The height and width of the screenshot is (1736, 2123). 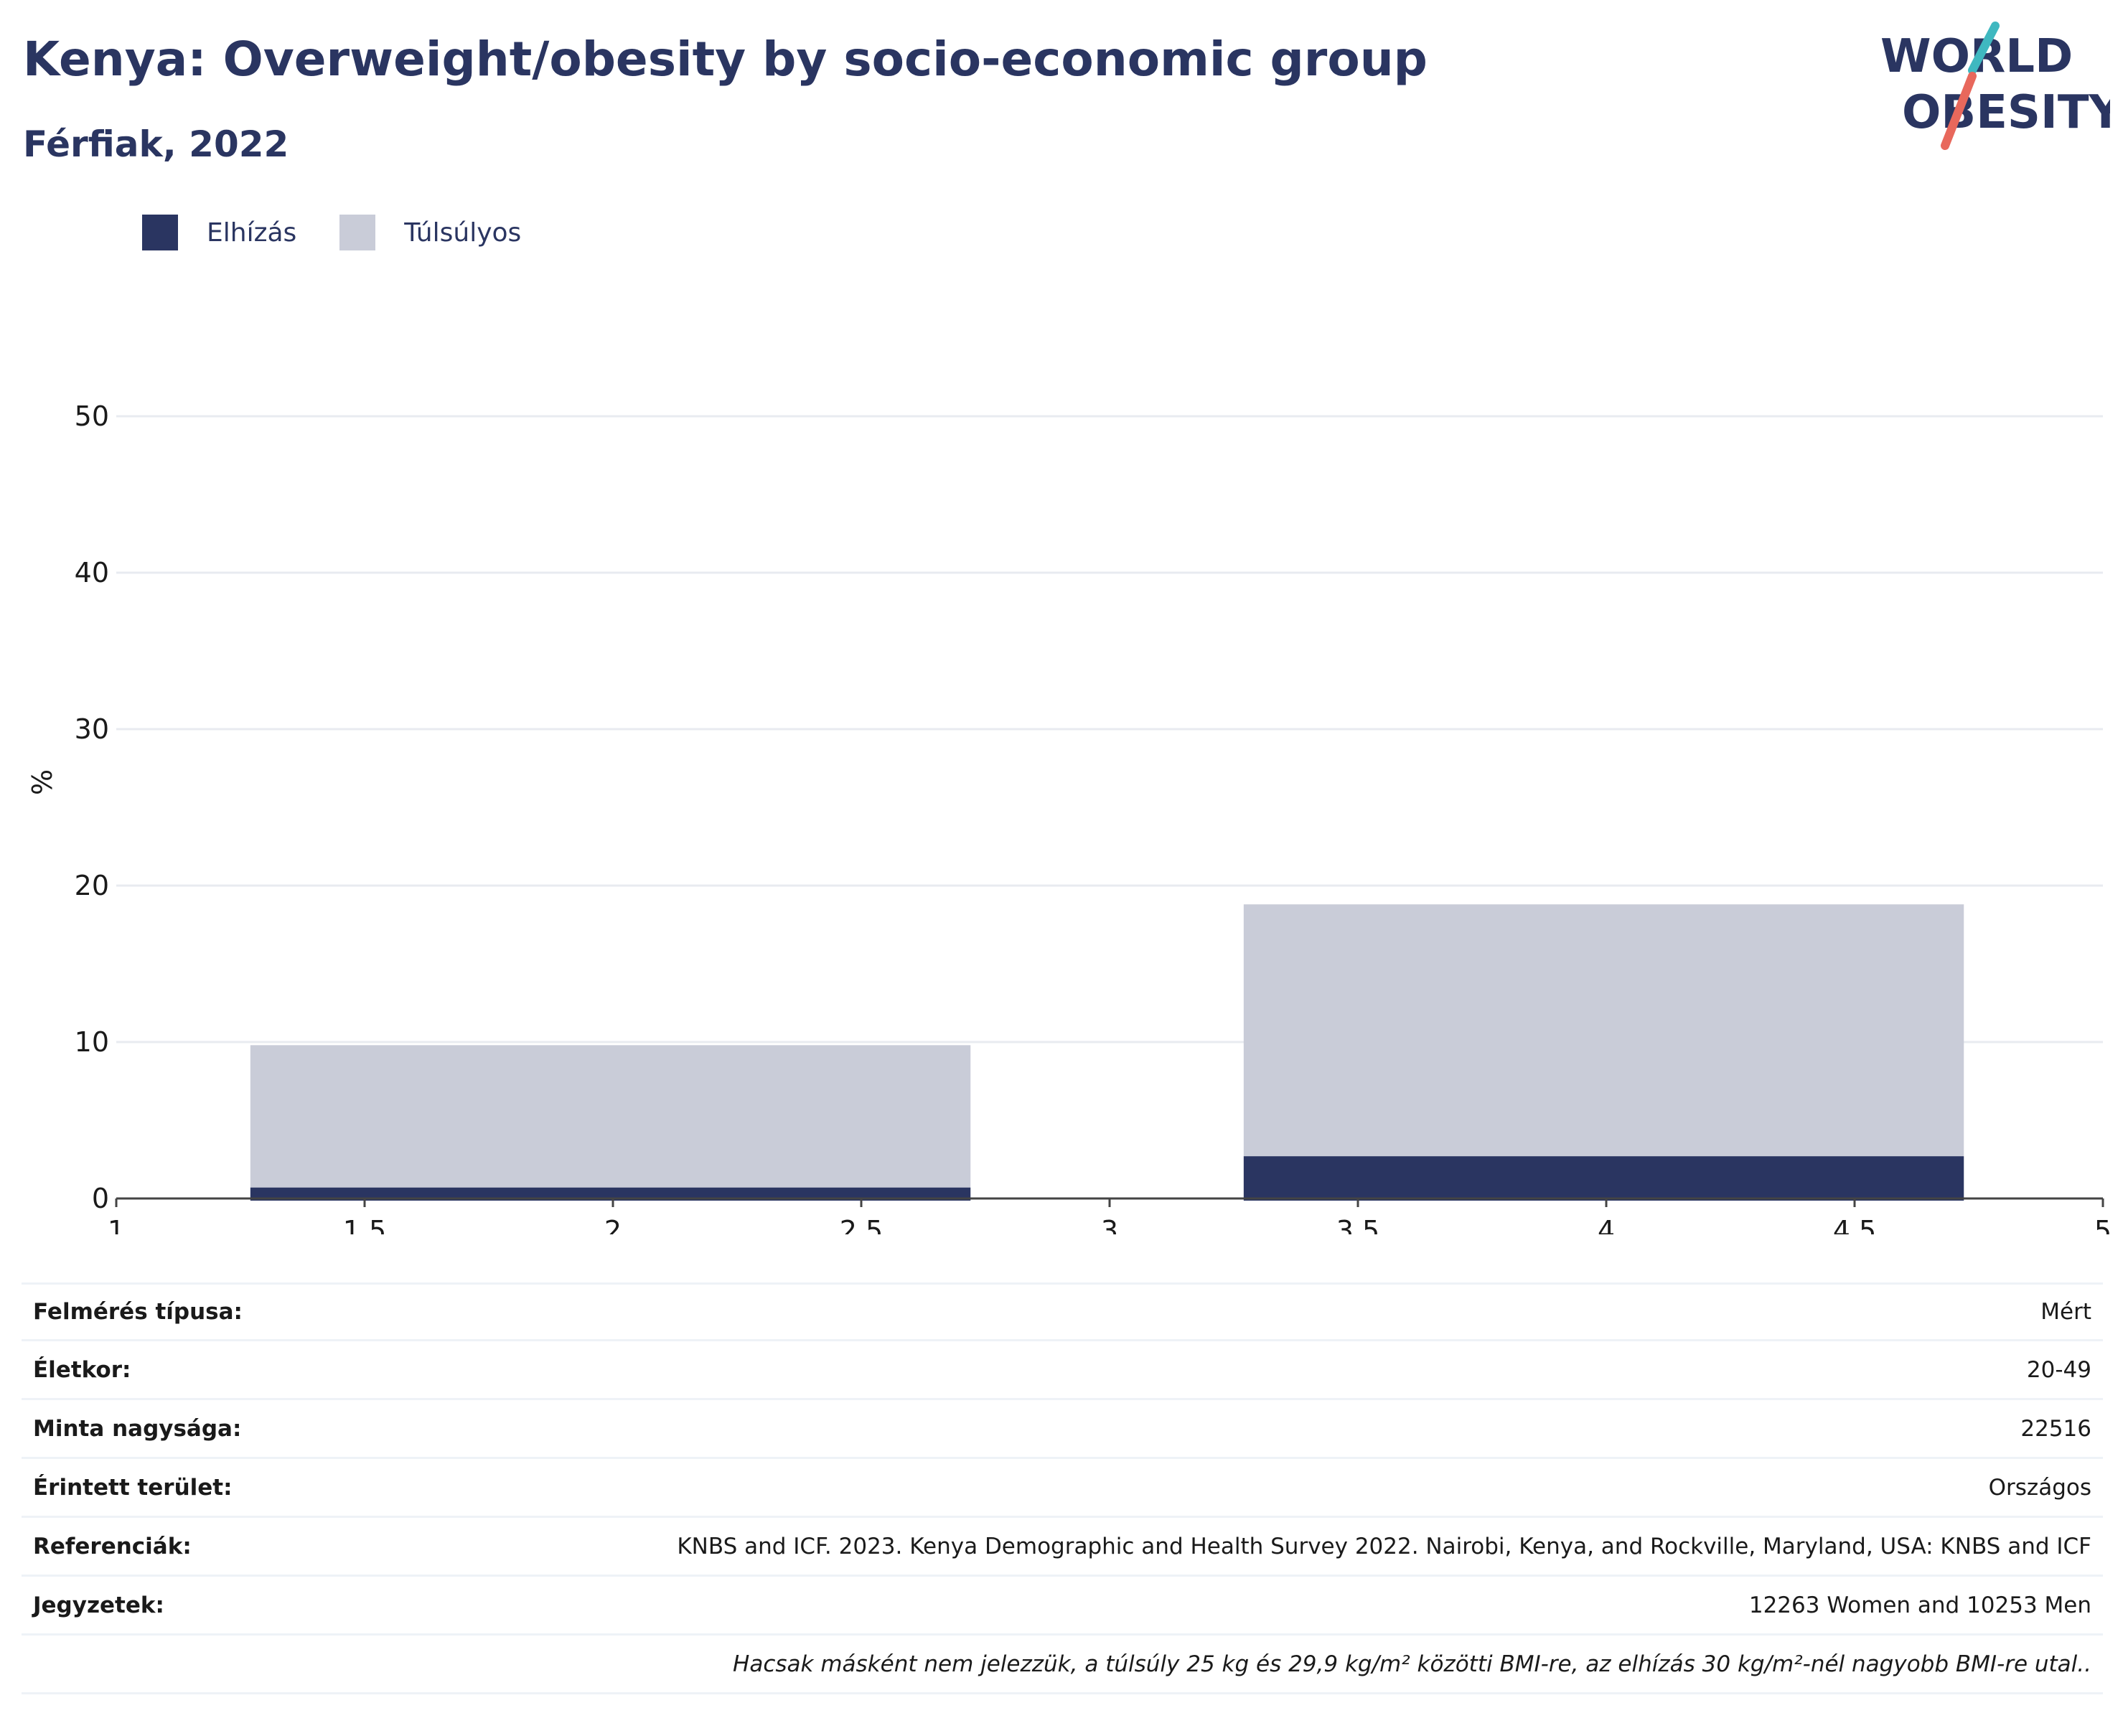 I want to click on y-tick-label: 30, so click(x=92, y=729).